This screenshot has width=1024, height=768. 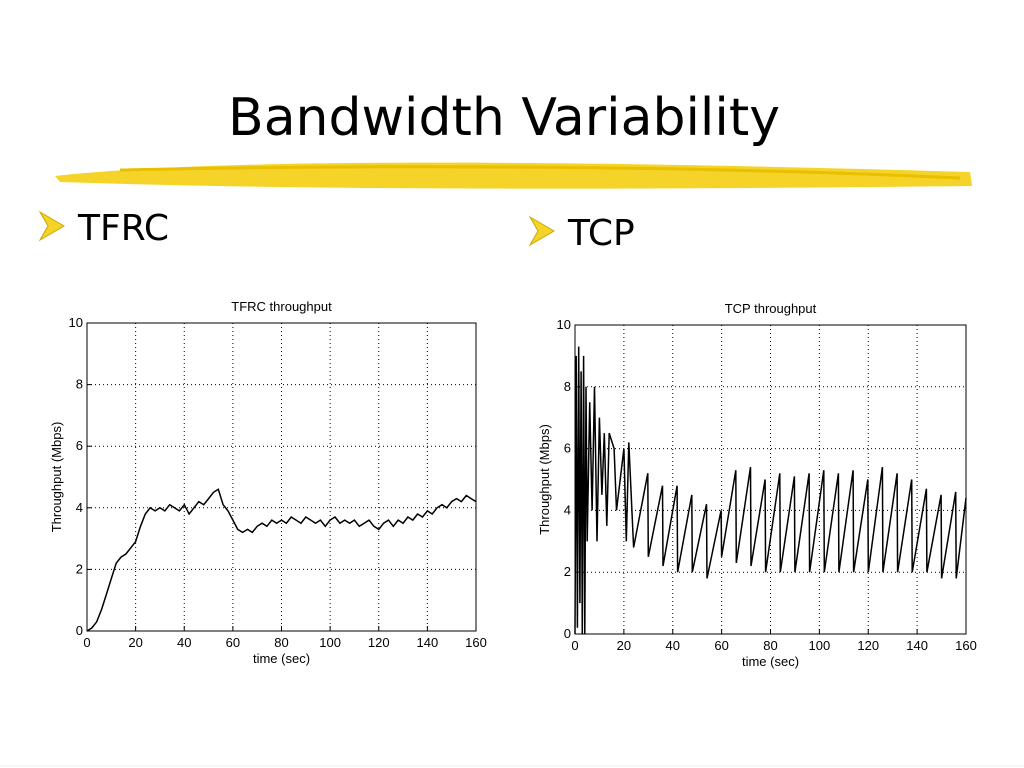 What do you see at coordinates (281, 306) in the screenshot?
I see `chart-title: TFRC throughput` at bounding box center [281, 306].